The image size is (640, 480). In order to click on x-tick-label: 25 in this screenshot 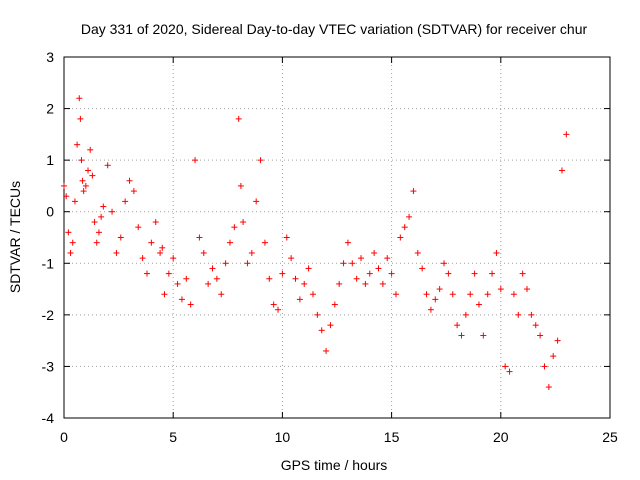, I will do `click(610, 437)`.